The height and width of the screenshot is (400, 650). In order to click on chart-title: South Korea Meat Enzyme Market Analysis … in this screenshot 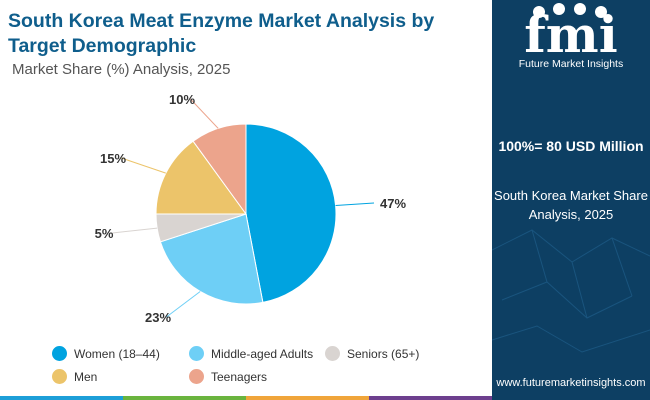, I will do `click(221, 33)`.